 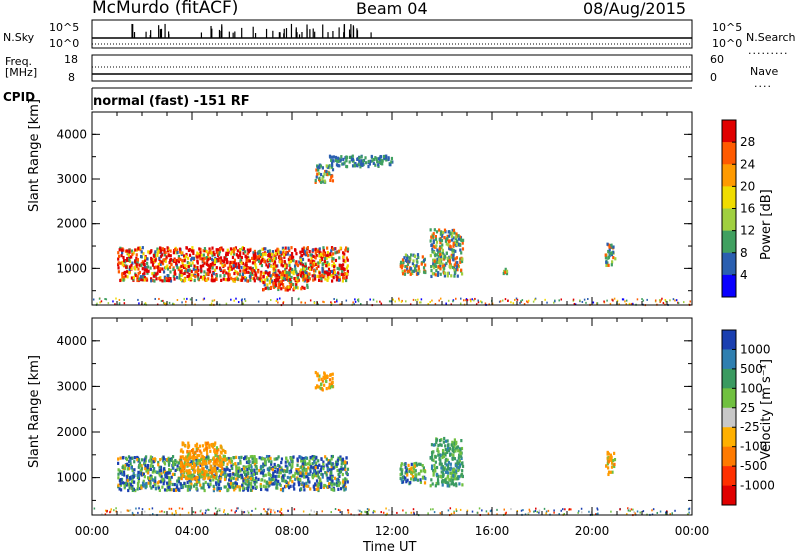 I want to click on velocity-colorbar-tick-label: 25, so click(x=747, y=408).